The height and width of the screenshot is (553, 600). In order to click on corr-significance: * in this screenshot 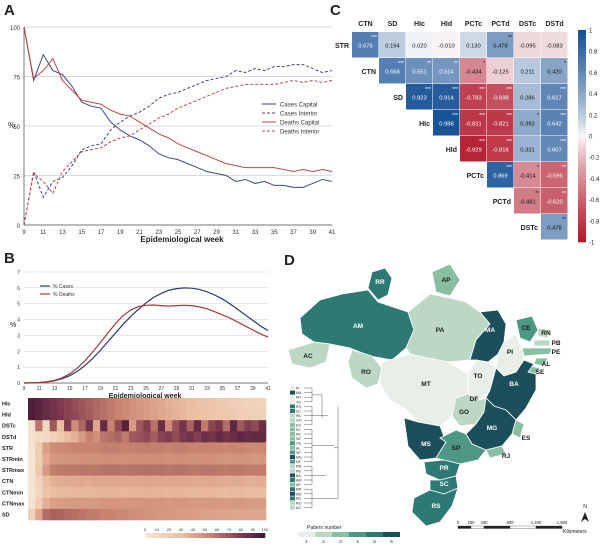, I will do `click(484, 64)`.